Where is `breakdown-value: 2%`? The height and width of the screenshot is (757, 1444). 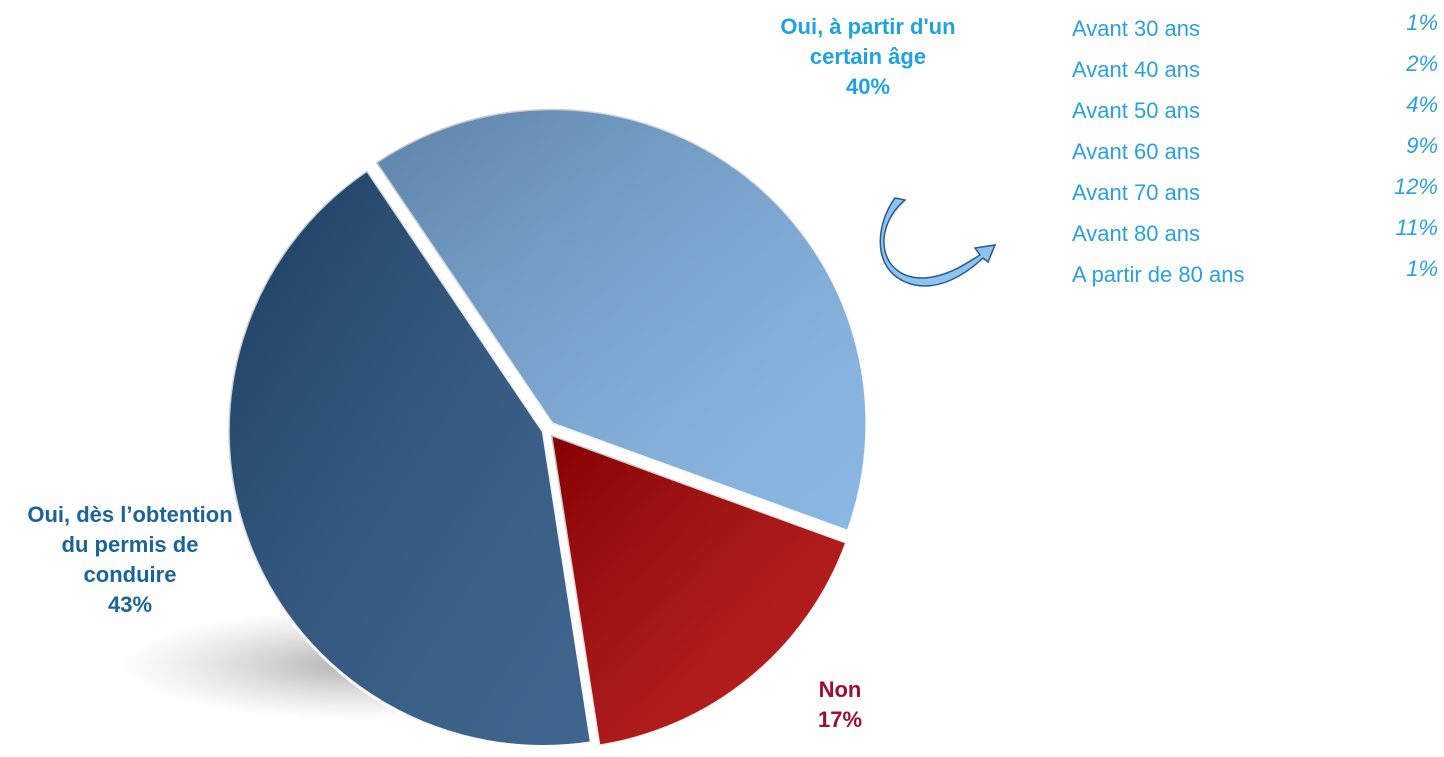 breakdown-value: 2% is located at coordinates (1422, 63).